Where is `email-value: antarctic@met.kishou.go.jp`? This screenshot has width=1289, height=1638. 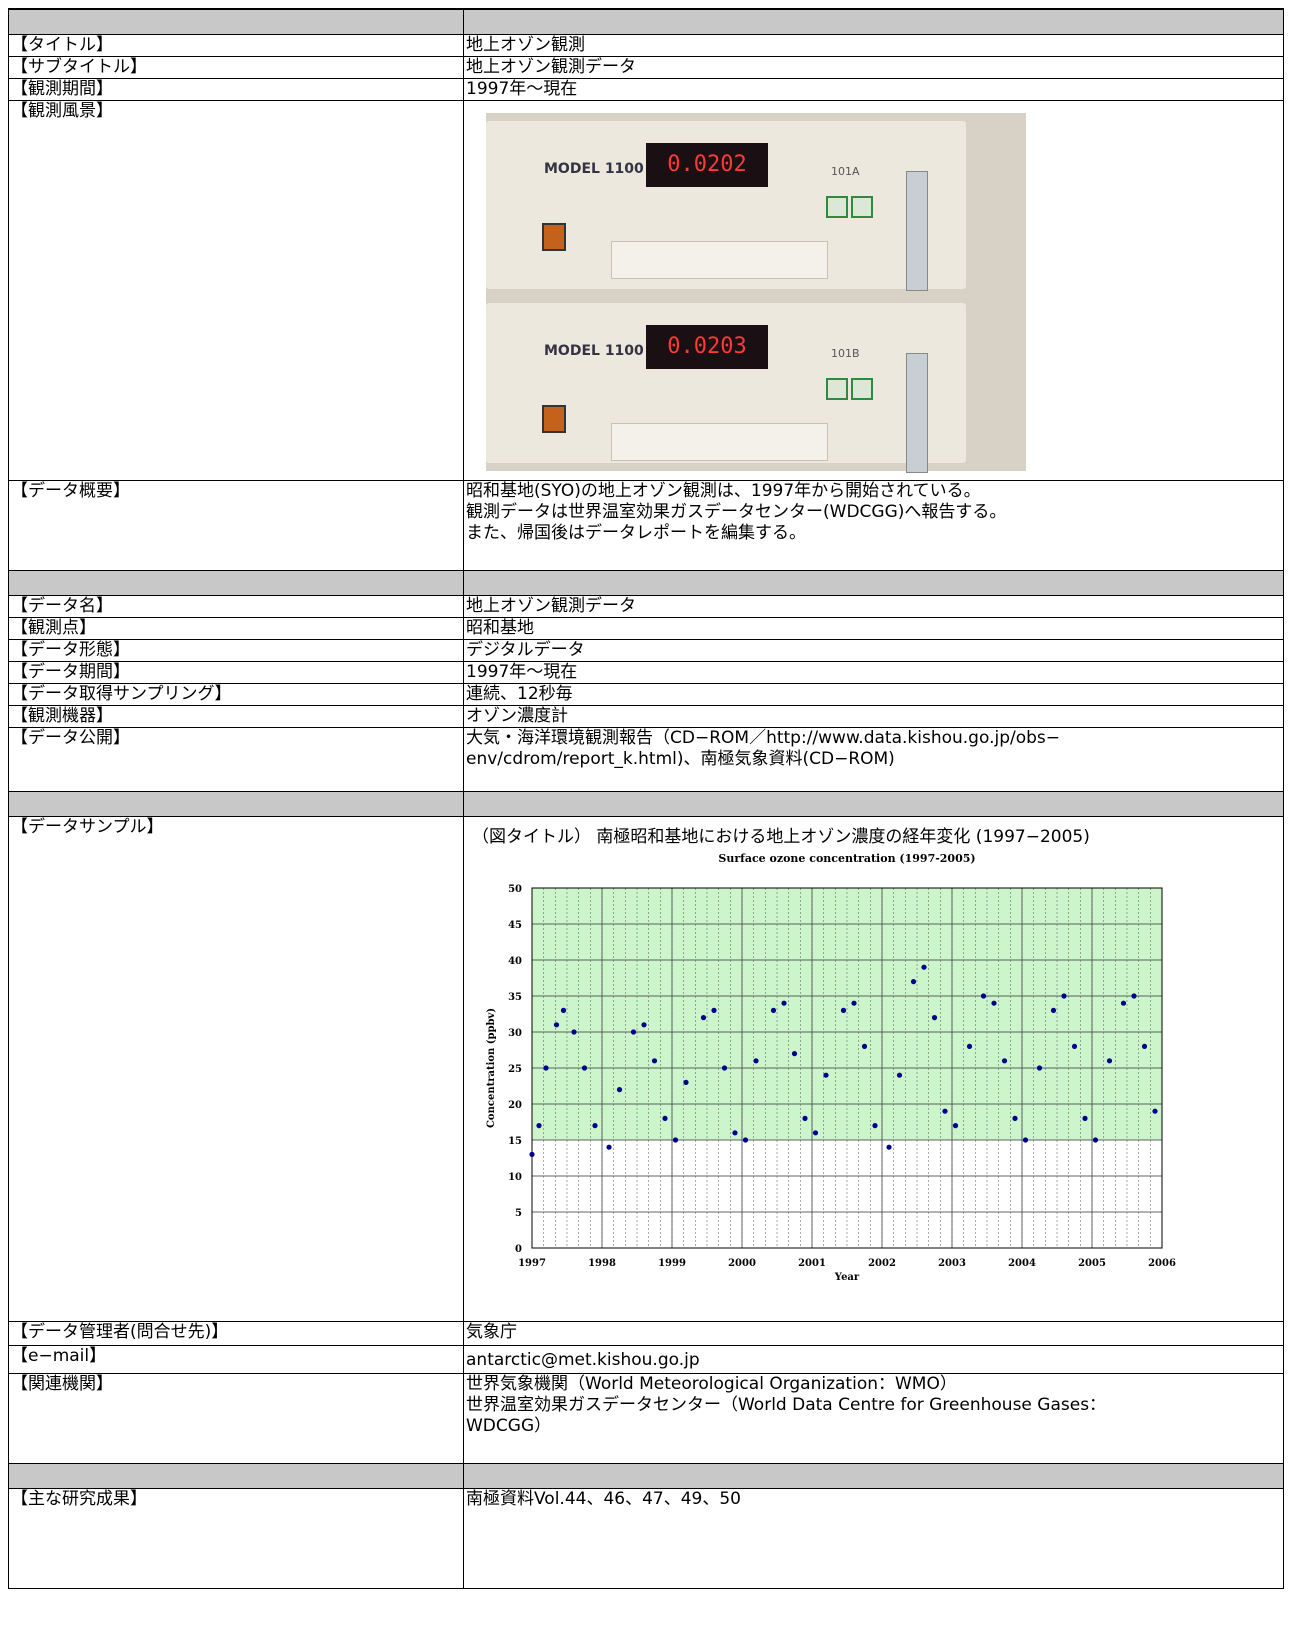 email-value: antarctic@met.kishou.go.jp is located at coordinates (873, 1359).